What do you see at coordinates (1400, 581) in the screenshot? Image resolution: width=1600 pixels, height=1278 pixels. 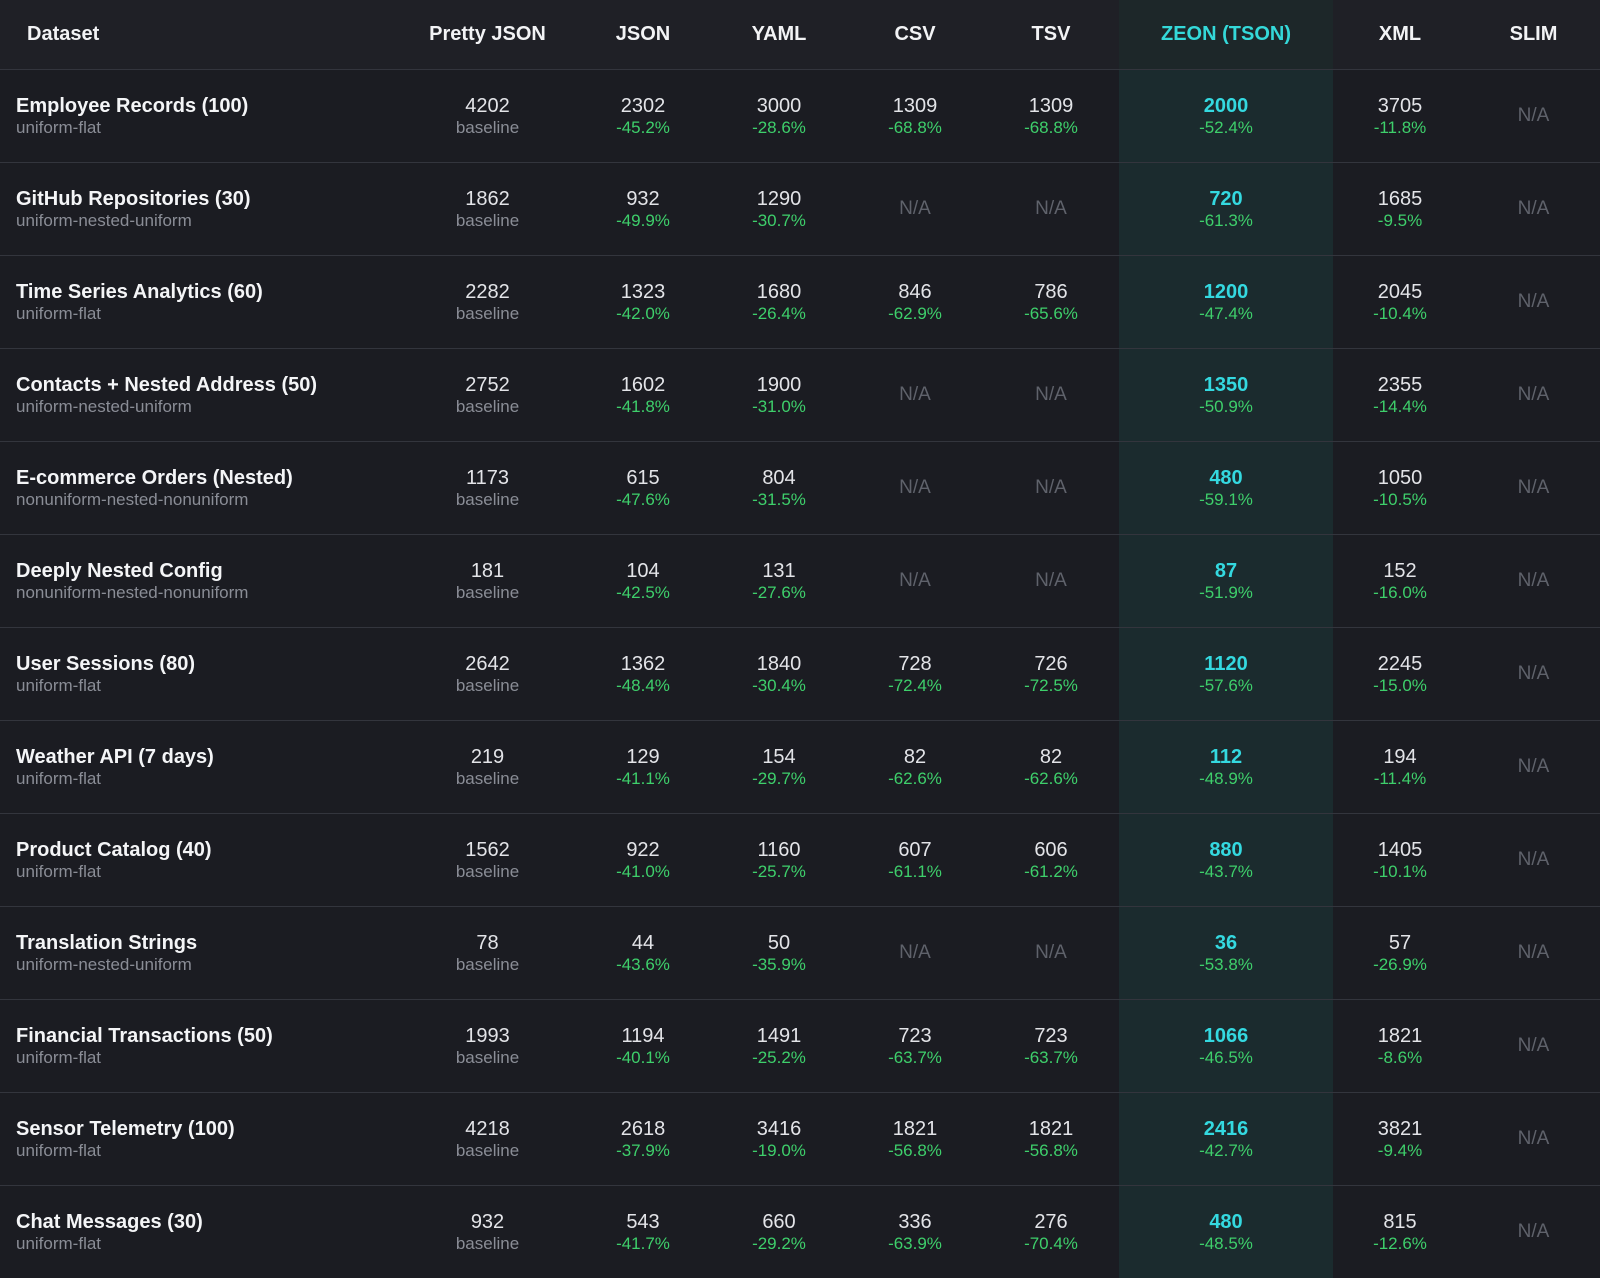 I see `cell-xml: 152 -16.0%` at bounding box center [1400, 581].